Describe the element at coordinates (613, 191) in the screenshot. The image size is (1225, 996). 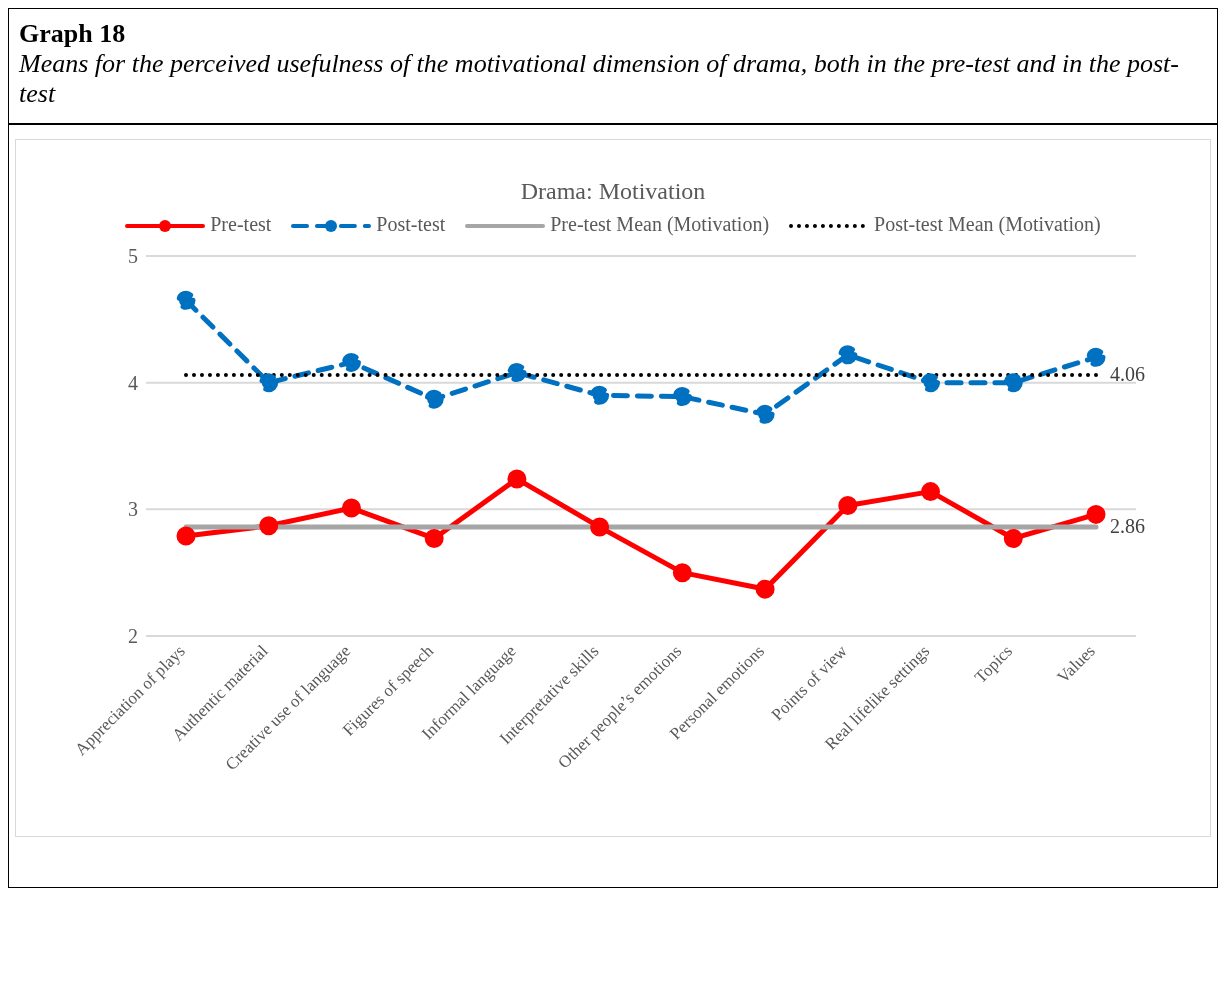
I see `chart-title: Drama: Motivation` at that location.